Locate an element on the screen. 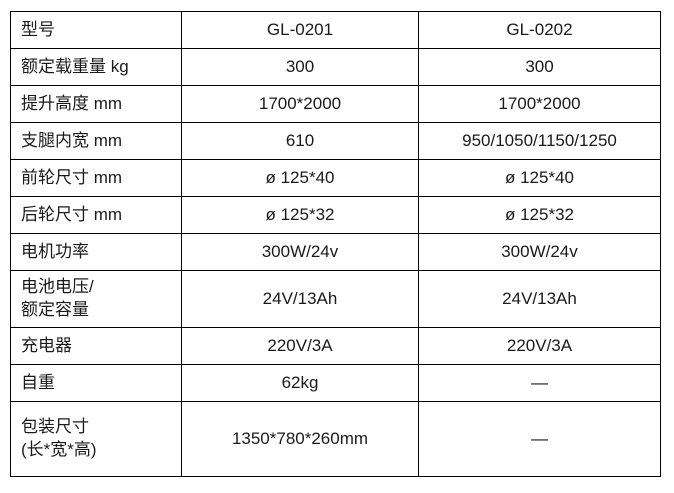 The image size is (674, 493). table-row-motor-power: 电机功率 300W/24v 300W/24v is located at coordinates (335, 252).